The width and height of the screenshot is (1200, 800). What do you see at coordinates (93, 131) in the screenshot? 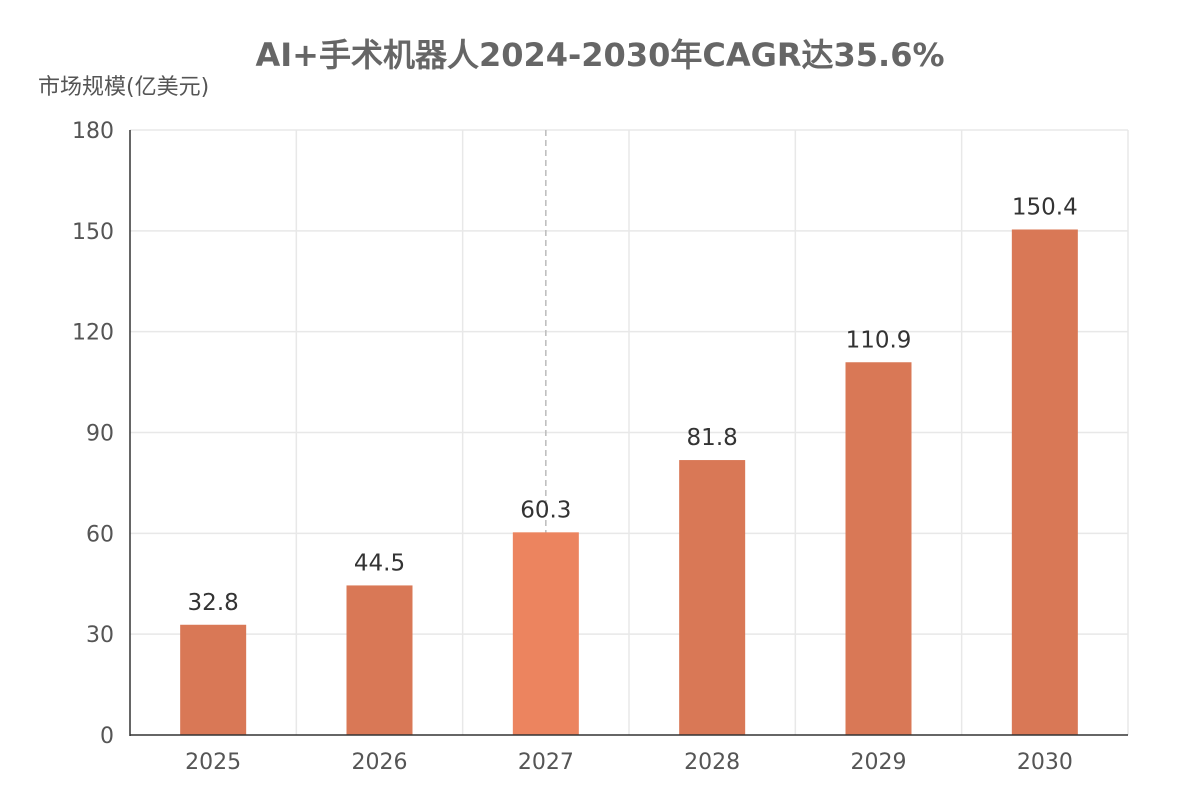
I see `y-tick-label: 180` at bounding box center [93, 131].